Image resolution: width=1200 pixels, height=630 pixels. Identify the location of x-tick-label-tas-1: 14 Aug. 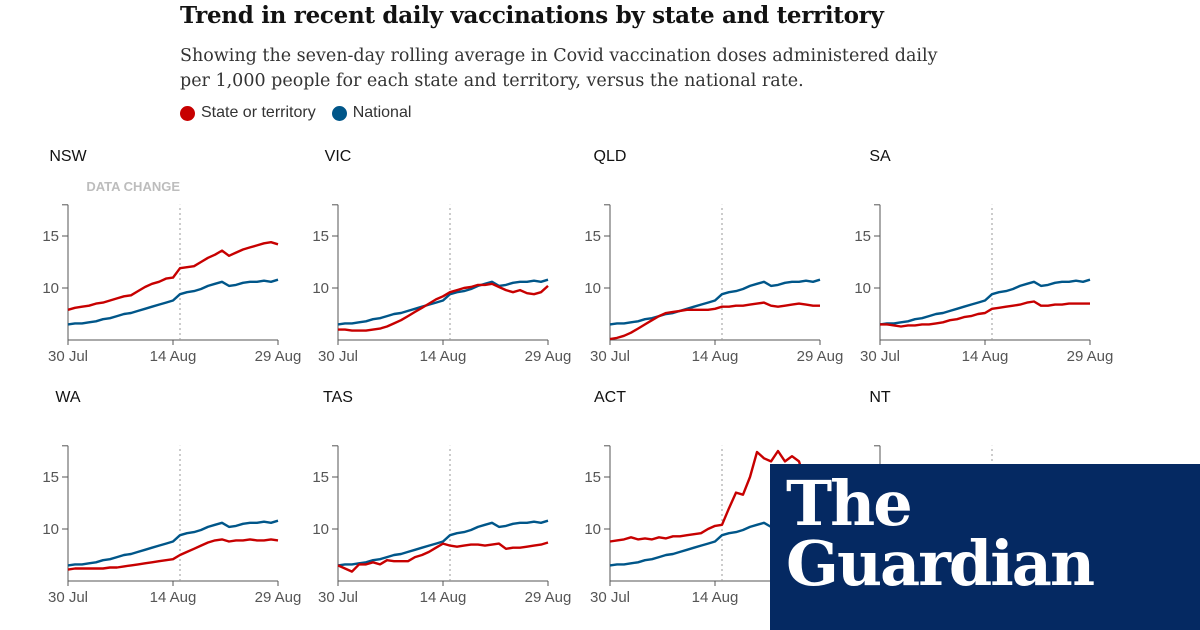
(443, 597).